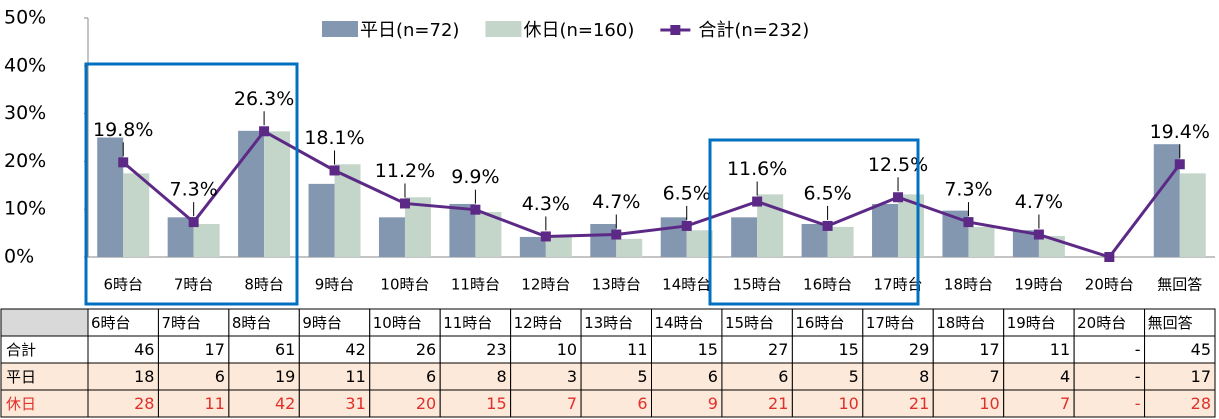  What do you see at coordinates (757, 285) in the screenshot?
I see `x-tick-label: 15時台` at bounding box center [757, 285].